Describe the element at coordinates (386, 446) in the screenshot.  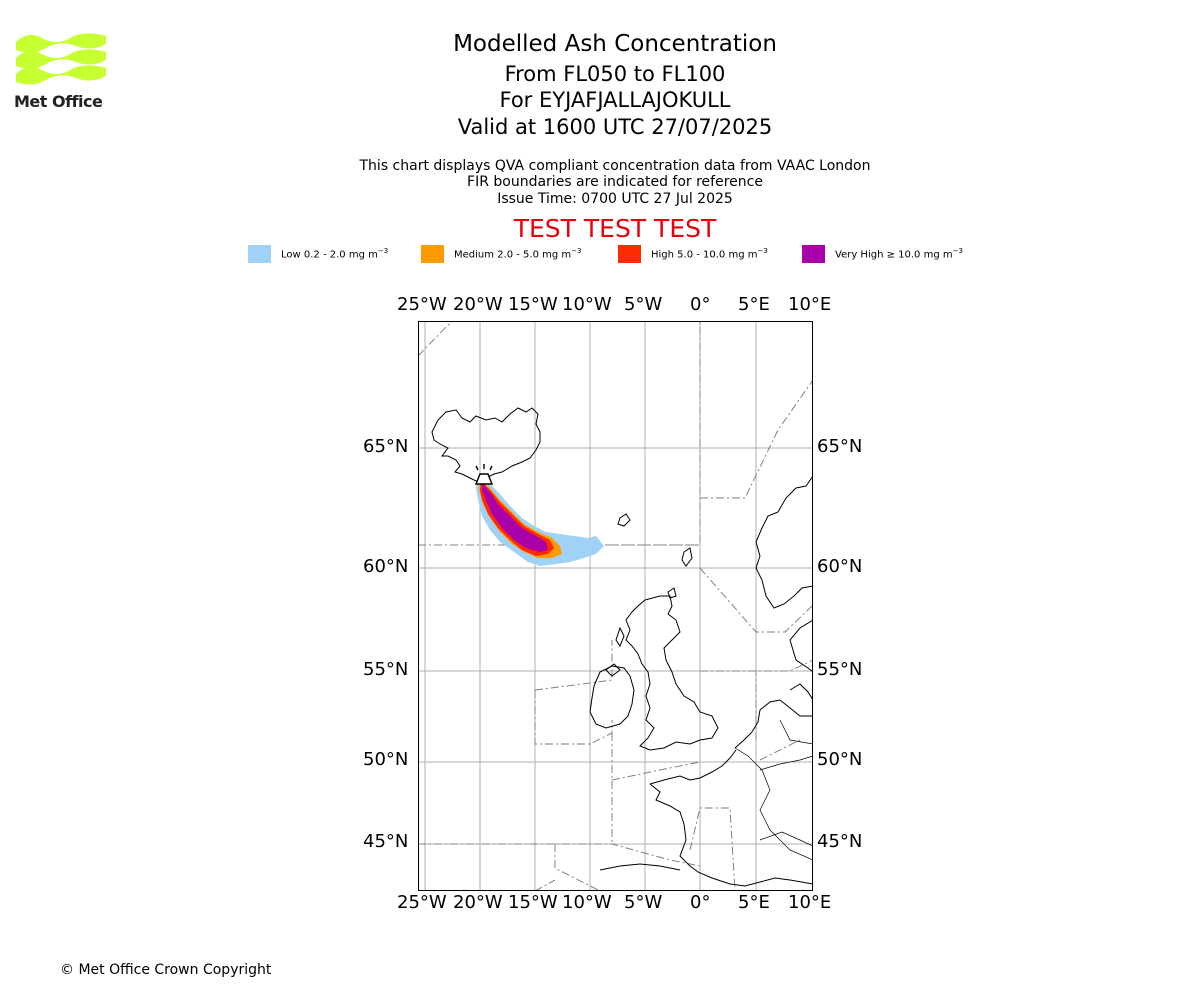
I see `lat-label-left: 65°N` at that location.